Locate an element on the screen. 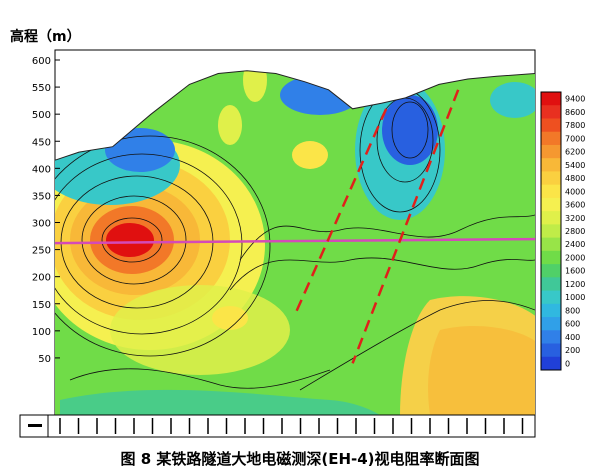  warm-zone-core is located at coordinates (481, 370).